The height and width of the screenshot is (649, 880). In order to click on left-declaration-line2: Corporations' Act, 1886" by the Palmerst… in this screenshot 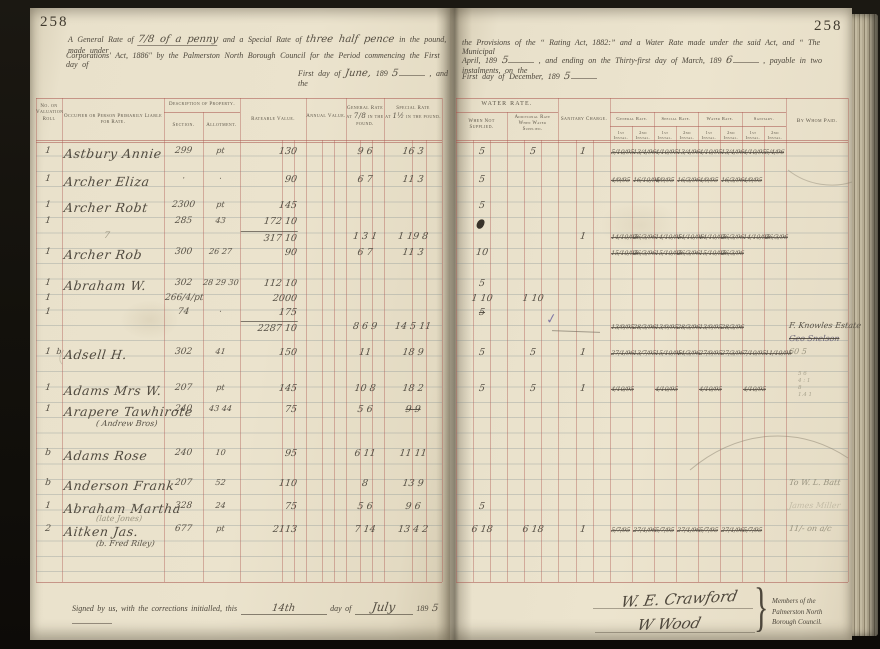, I will do `click(257, 60)`.